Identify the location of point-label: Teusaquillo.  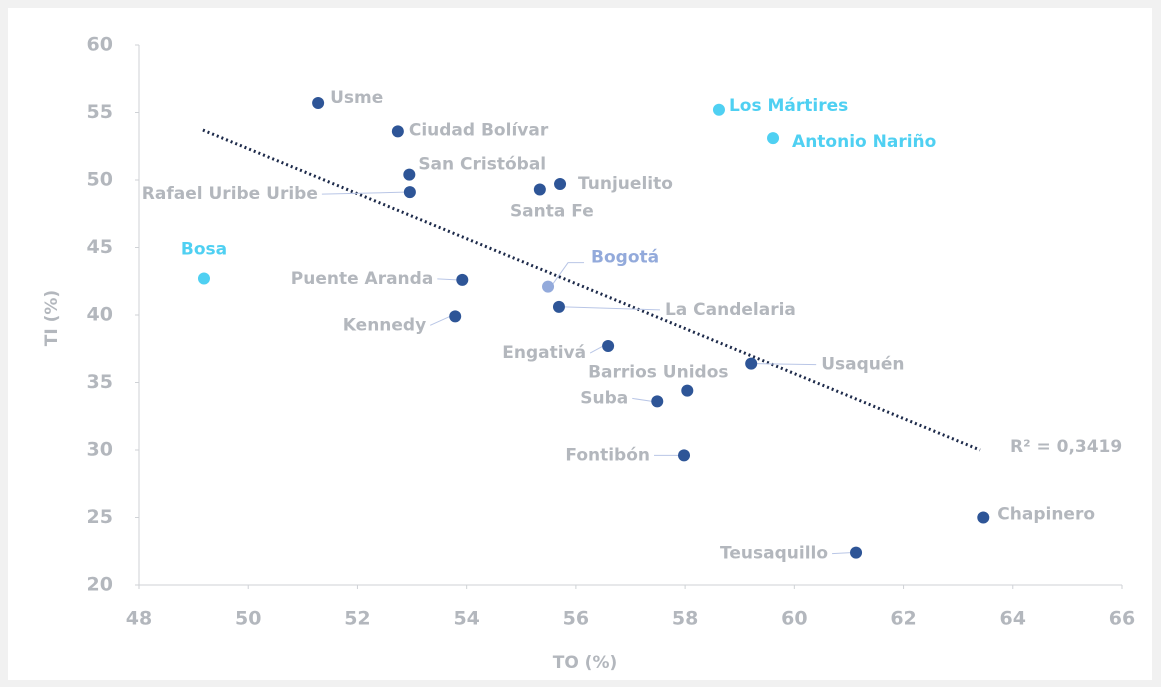
(774, 554).